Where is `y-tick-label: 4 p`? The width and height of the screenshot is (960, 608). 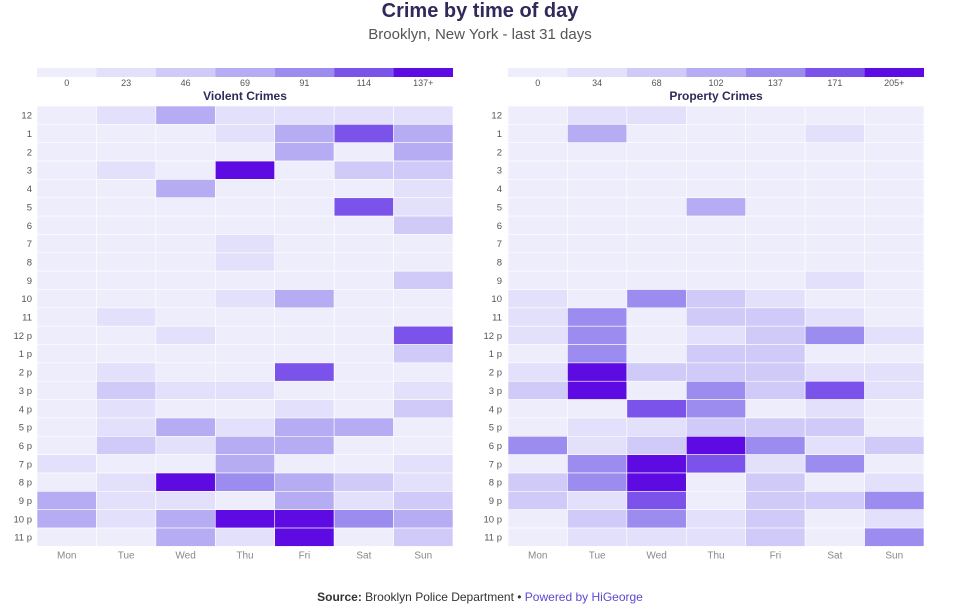
y-tick-label: 4 p is located at coordinates (495, 409).